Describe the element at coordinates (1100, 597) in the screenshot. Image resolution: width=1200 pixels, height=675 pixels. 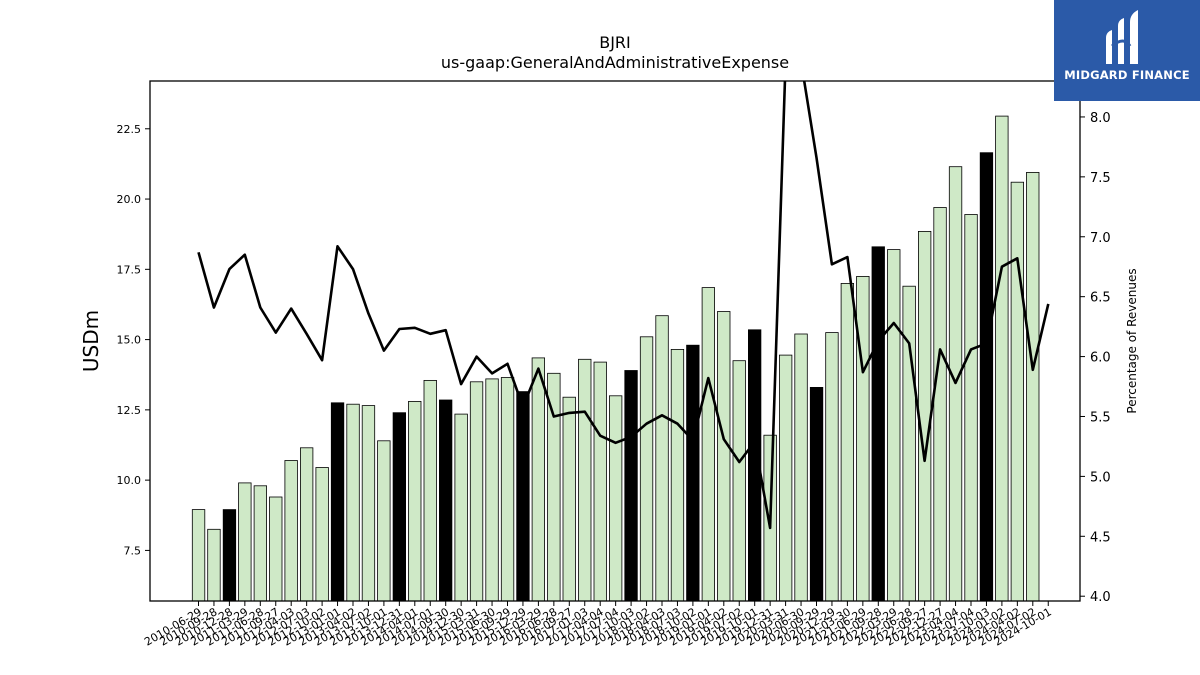
I see `y2-tick-label: 4.0` at that location.